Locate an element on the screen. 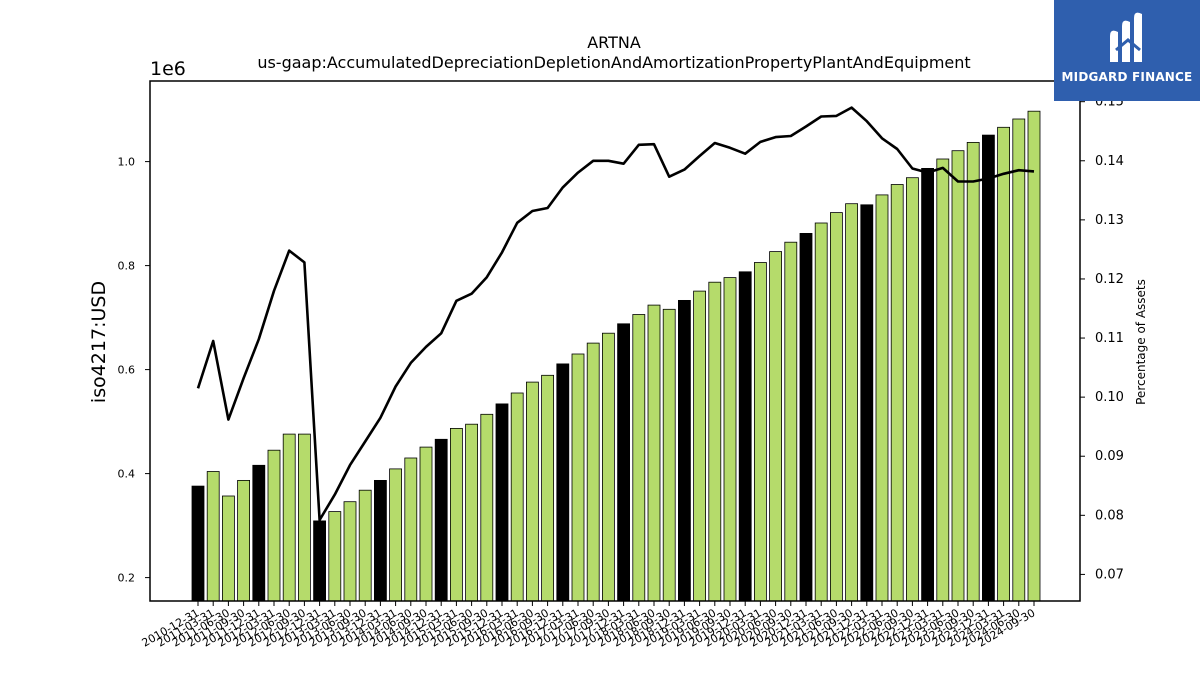 This screenshot has height=675, width=1200. y-tick-label: 1.0 is located at coordinates (127, 162).